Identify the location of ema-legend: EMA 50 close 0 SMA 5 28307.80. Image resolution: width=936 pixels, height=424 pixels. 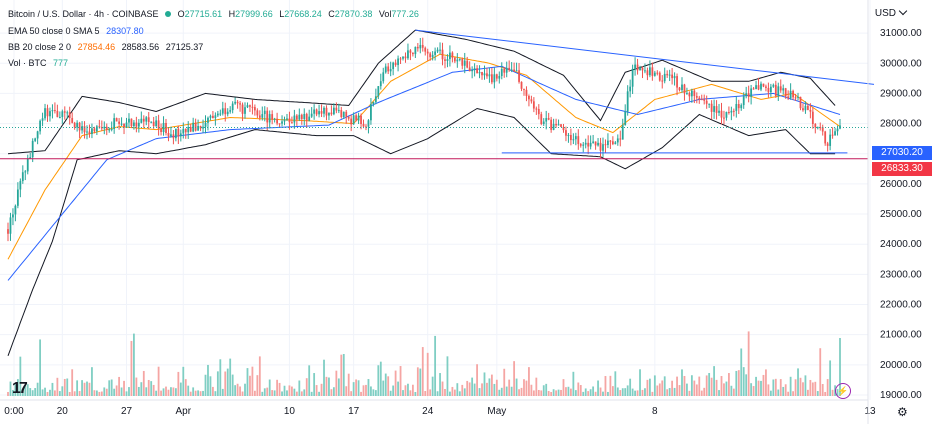
(78, 31).